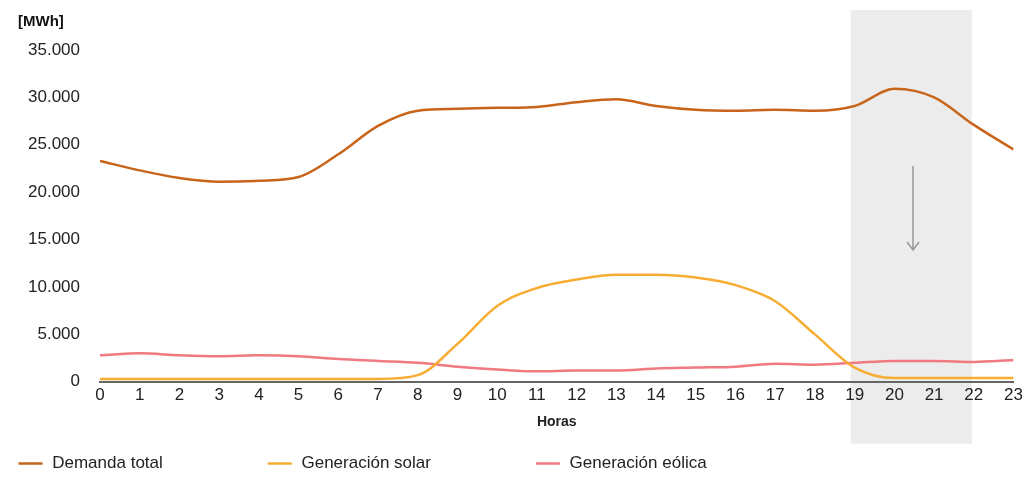  What do you see at coordinates (556, 421) in the screenshot?
I see `x-axis-title: Horas` at bounding box center [556, 421].